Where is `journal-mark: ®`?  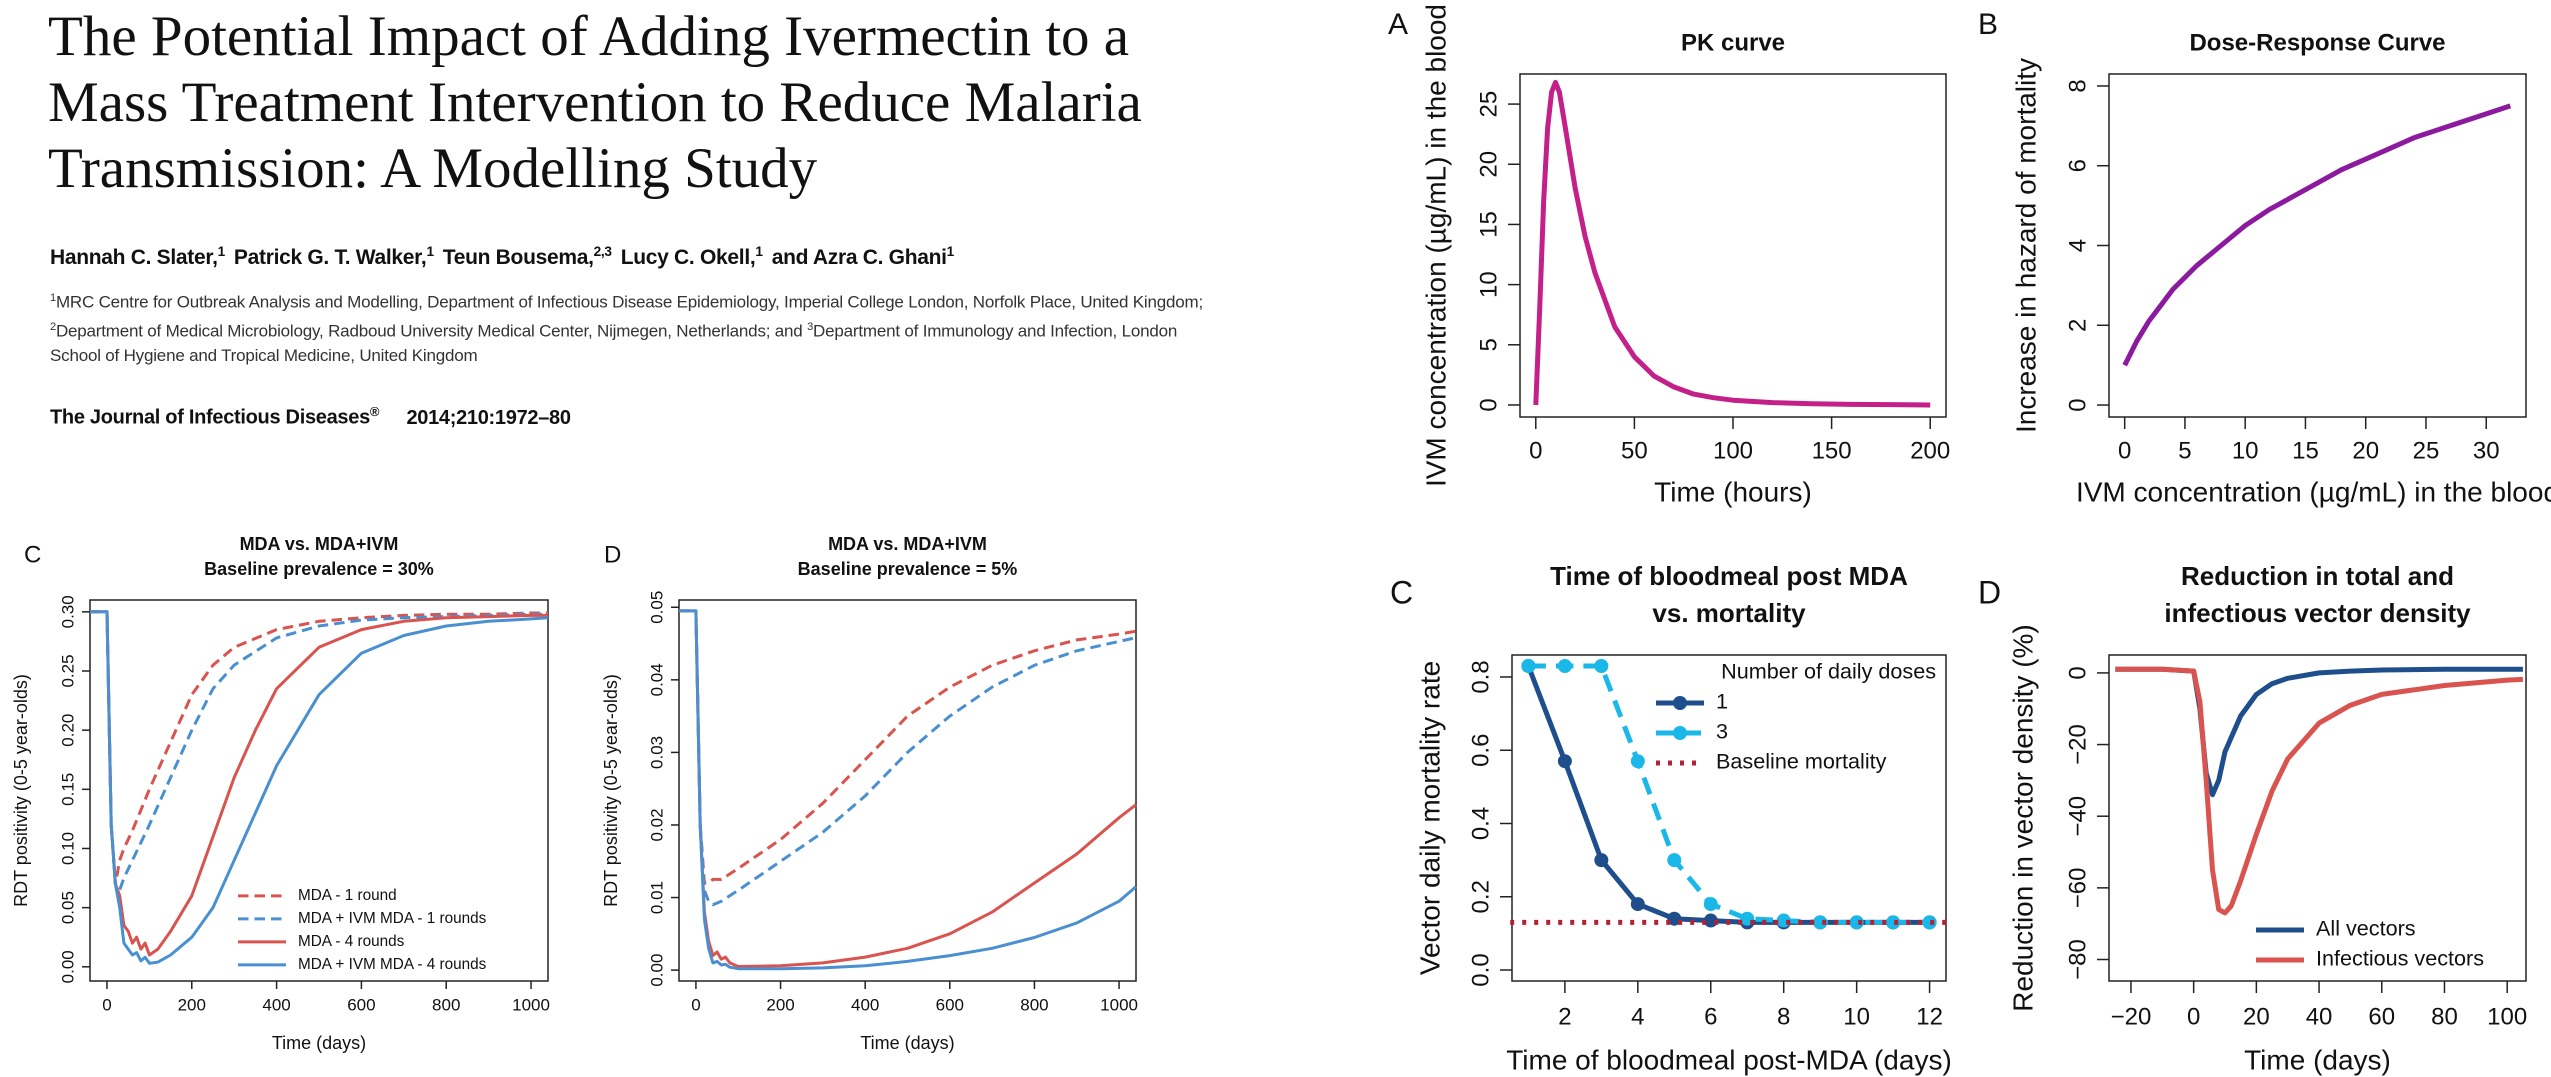 journal-mark: ® is located at coordinates (374, 411).